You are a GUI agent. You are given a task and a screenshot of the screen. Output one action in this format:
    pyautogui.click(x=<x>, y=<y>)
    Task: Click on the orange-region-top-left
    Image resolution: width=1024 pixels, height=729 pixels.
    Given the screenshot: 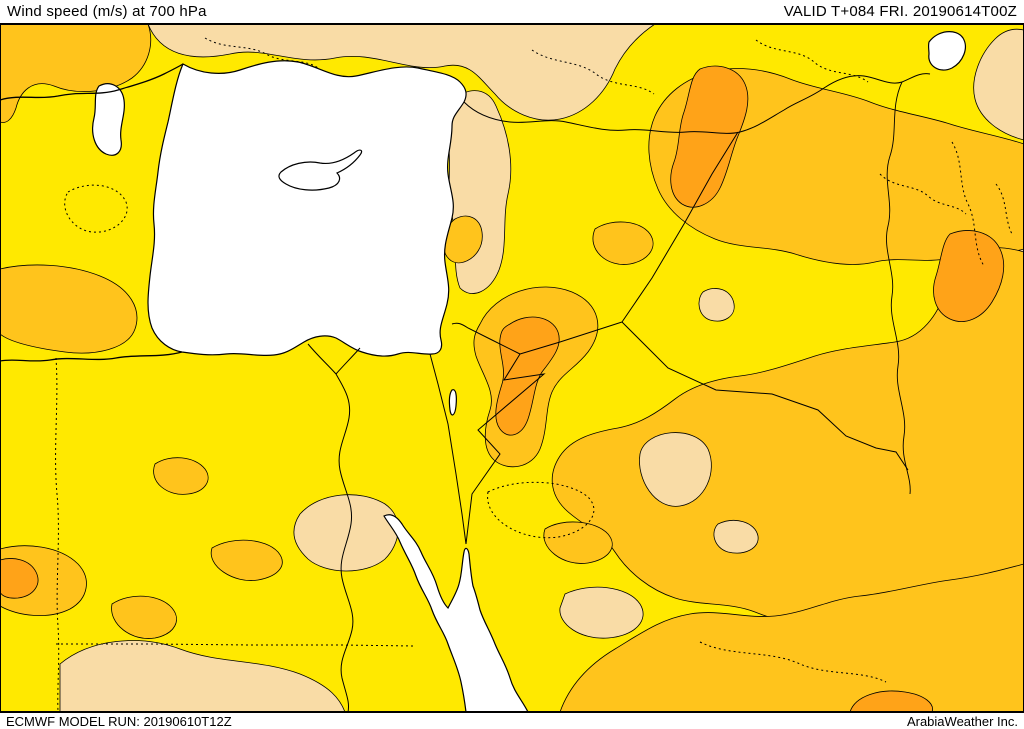 What is the action you would take?
    pyautogui.click(x=76, y=73)
    